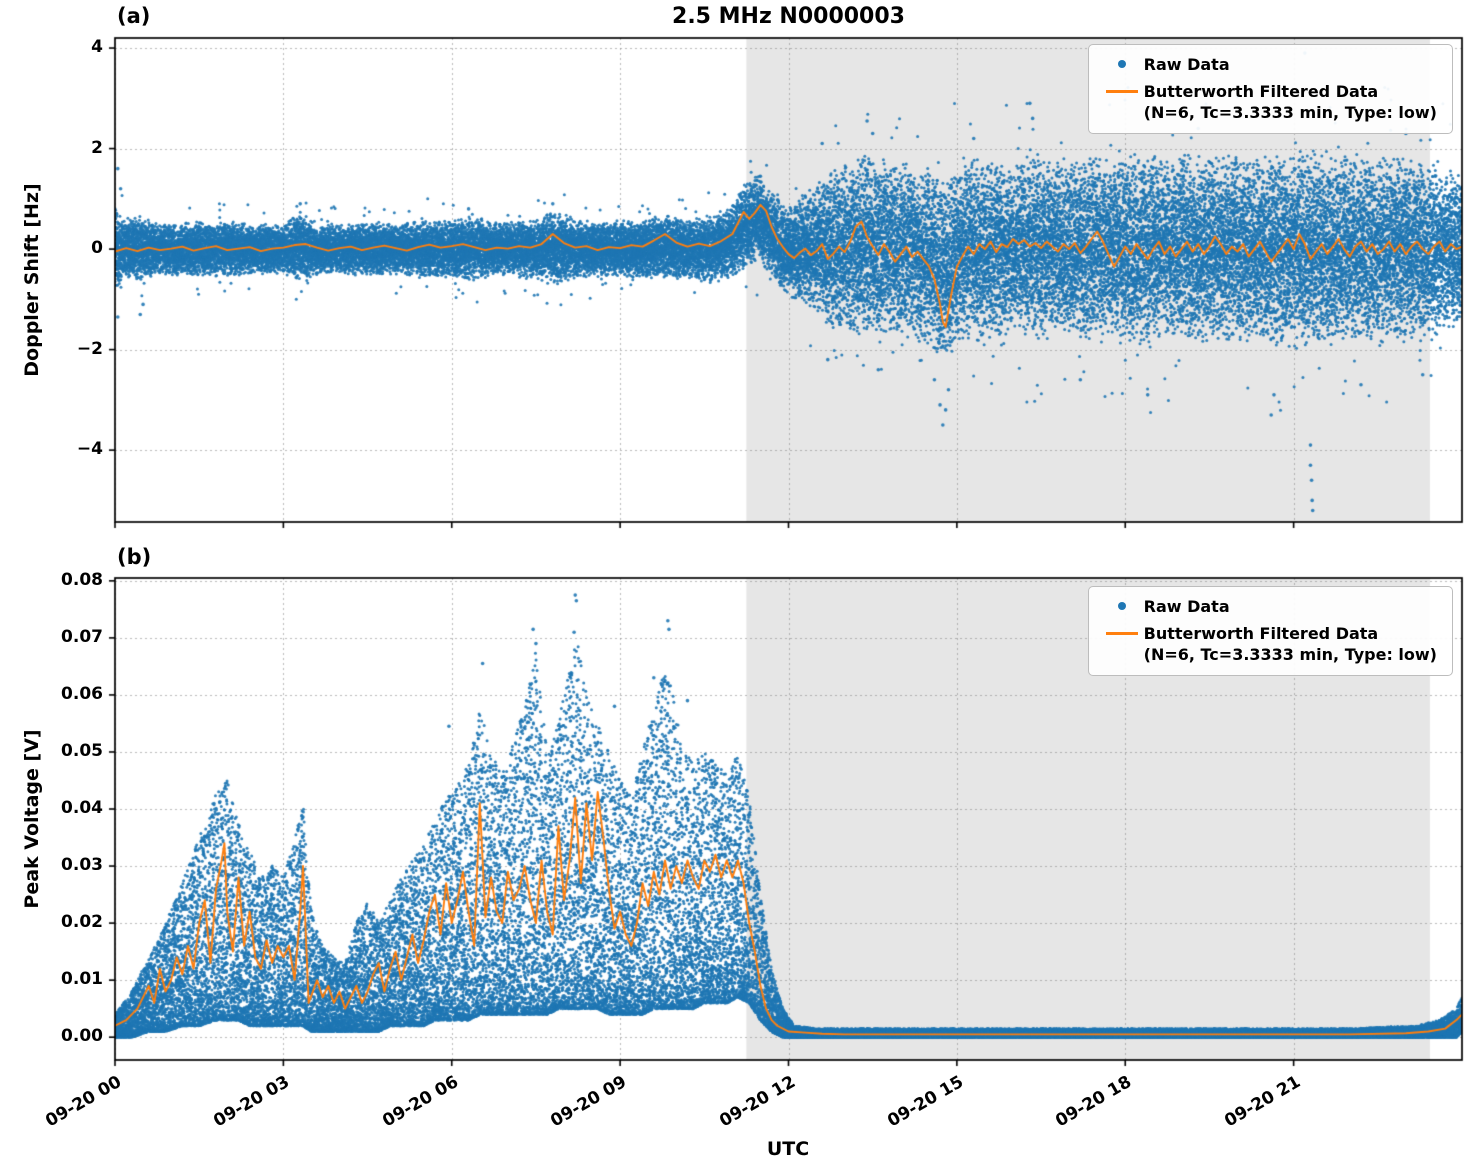  What do you see at coordinates (32, 280) in the screenshot?
I see `y-axis-label-a: Doppler Shift [Hz]` at bounding box center [32, 280].